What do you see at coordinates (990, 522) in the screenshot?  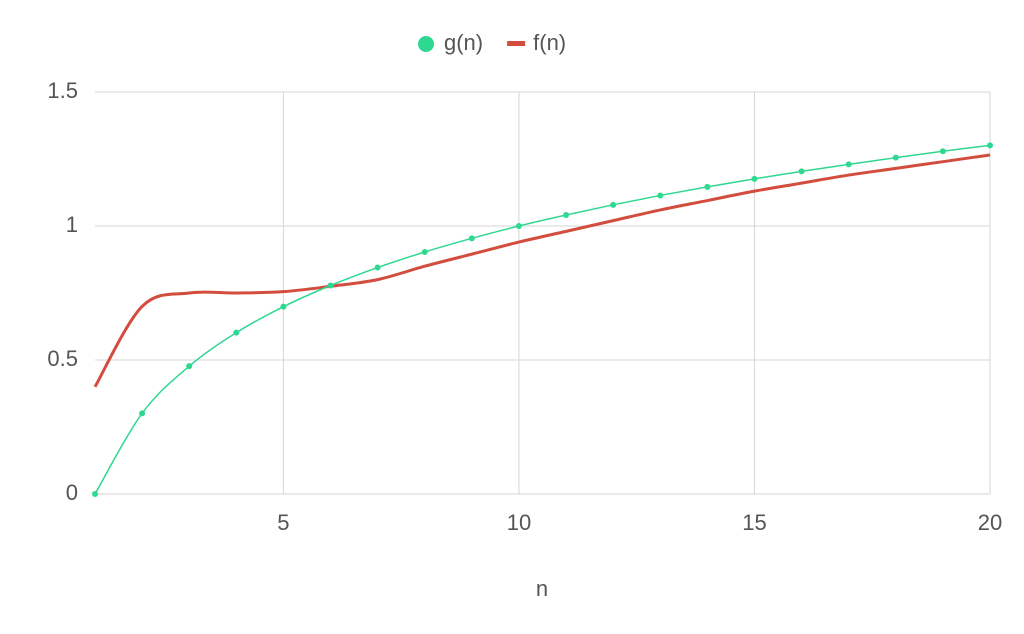 I see `x-tick-label: 20` at bounding box center [990, 522].